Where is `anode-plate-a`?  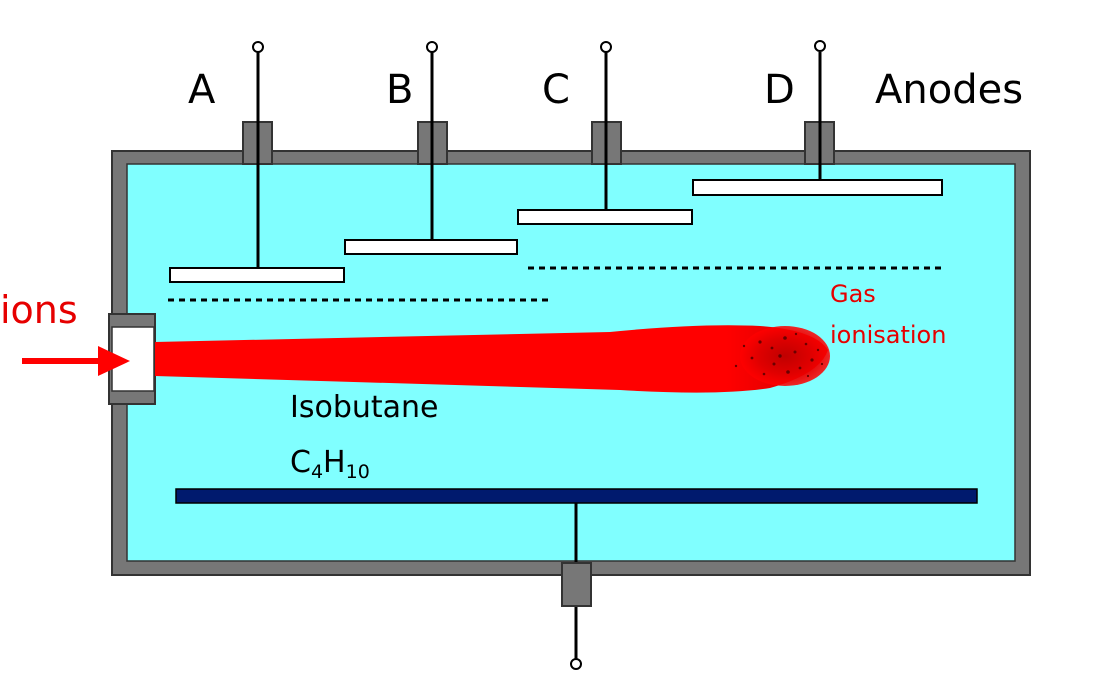
anode-plate-a is located at coordinates (257, 275).